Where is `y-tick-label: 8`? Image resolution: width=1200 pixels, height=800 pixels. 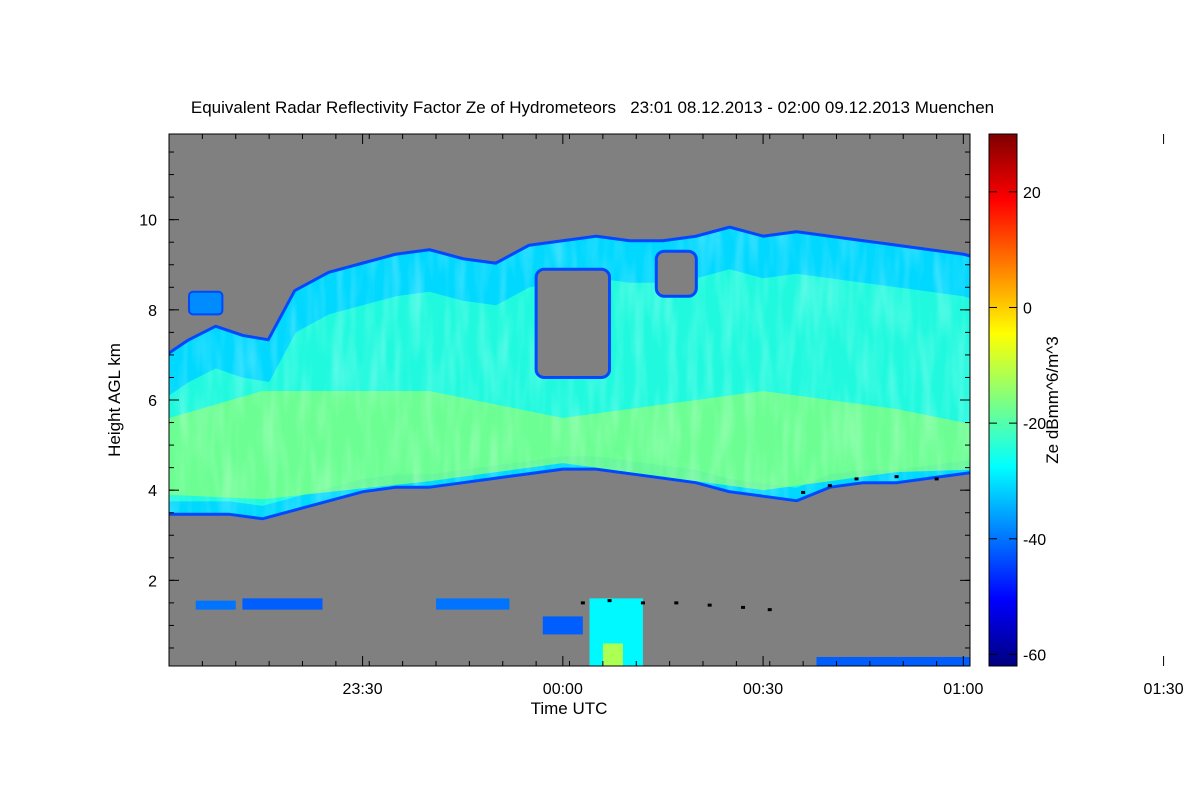 y-tick-label: 8 is located at coordinates (152, 311).